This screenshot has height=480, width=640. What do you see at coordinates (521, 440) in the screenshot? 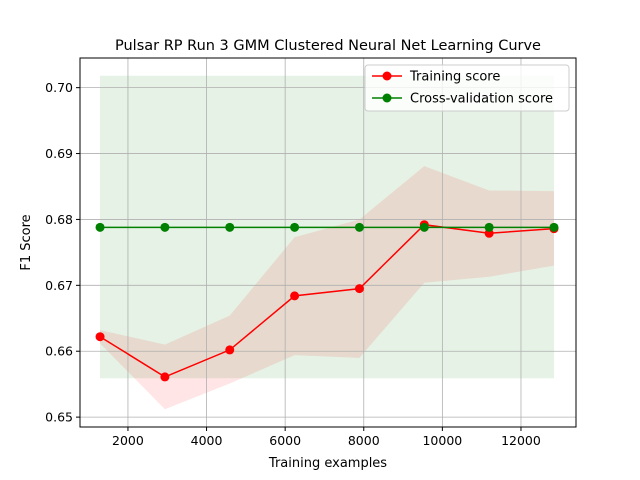
I see `x-tick-label: 12000` at bounding box center [521, 440].